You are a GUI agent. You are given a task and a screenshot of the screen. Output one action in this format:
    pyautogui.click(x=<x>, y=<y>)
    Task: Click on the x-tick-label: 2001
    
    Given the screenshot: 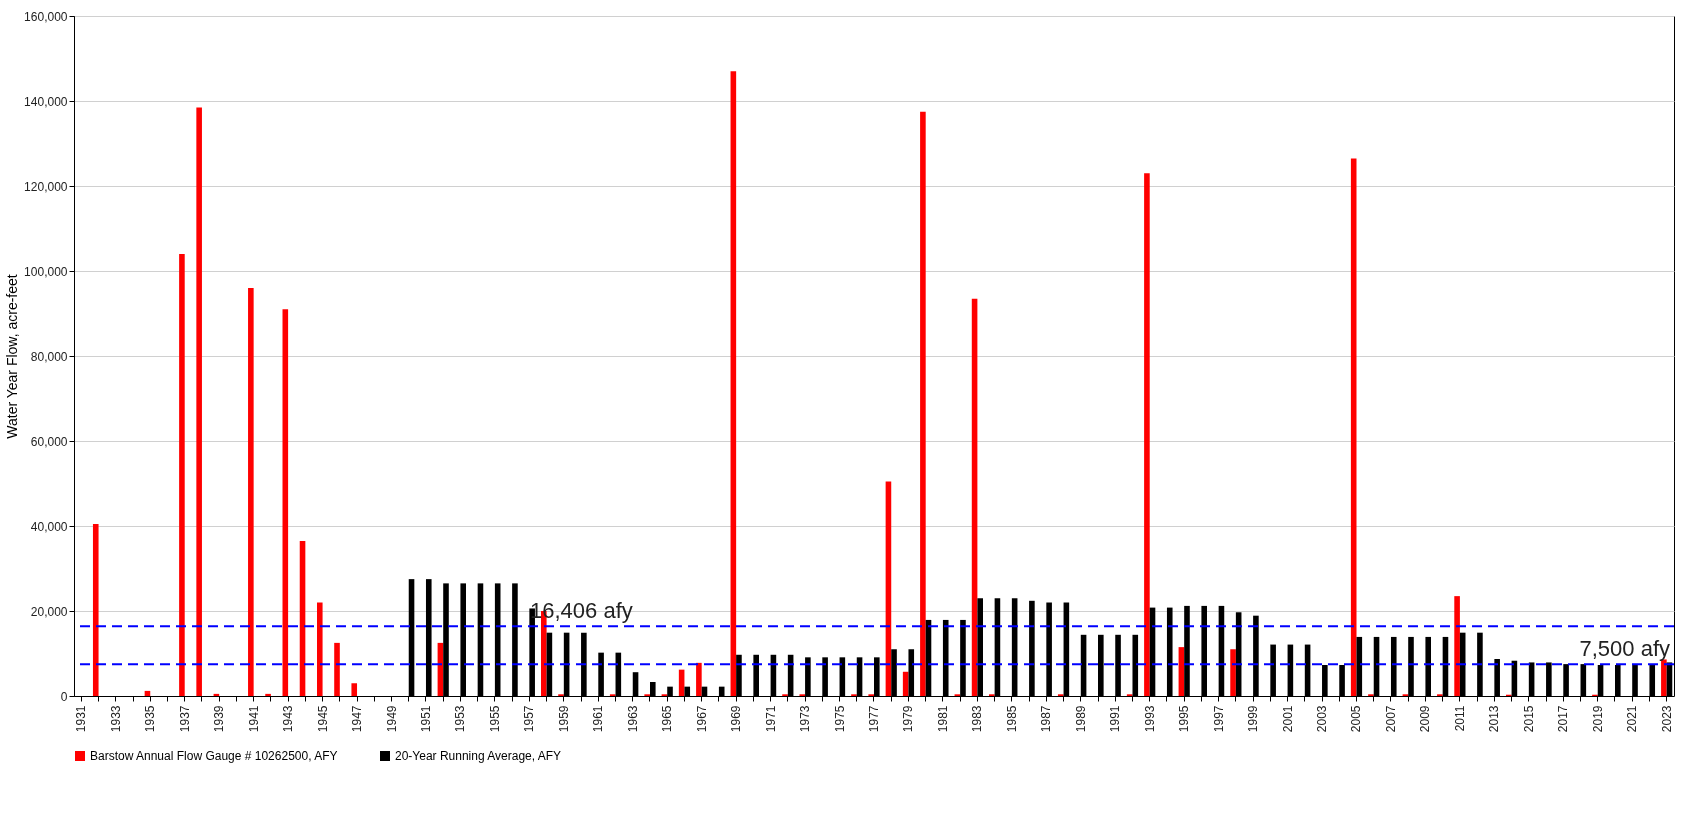 What is the action you would take?
    pyautogui.click(x=1287, y=719)
    